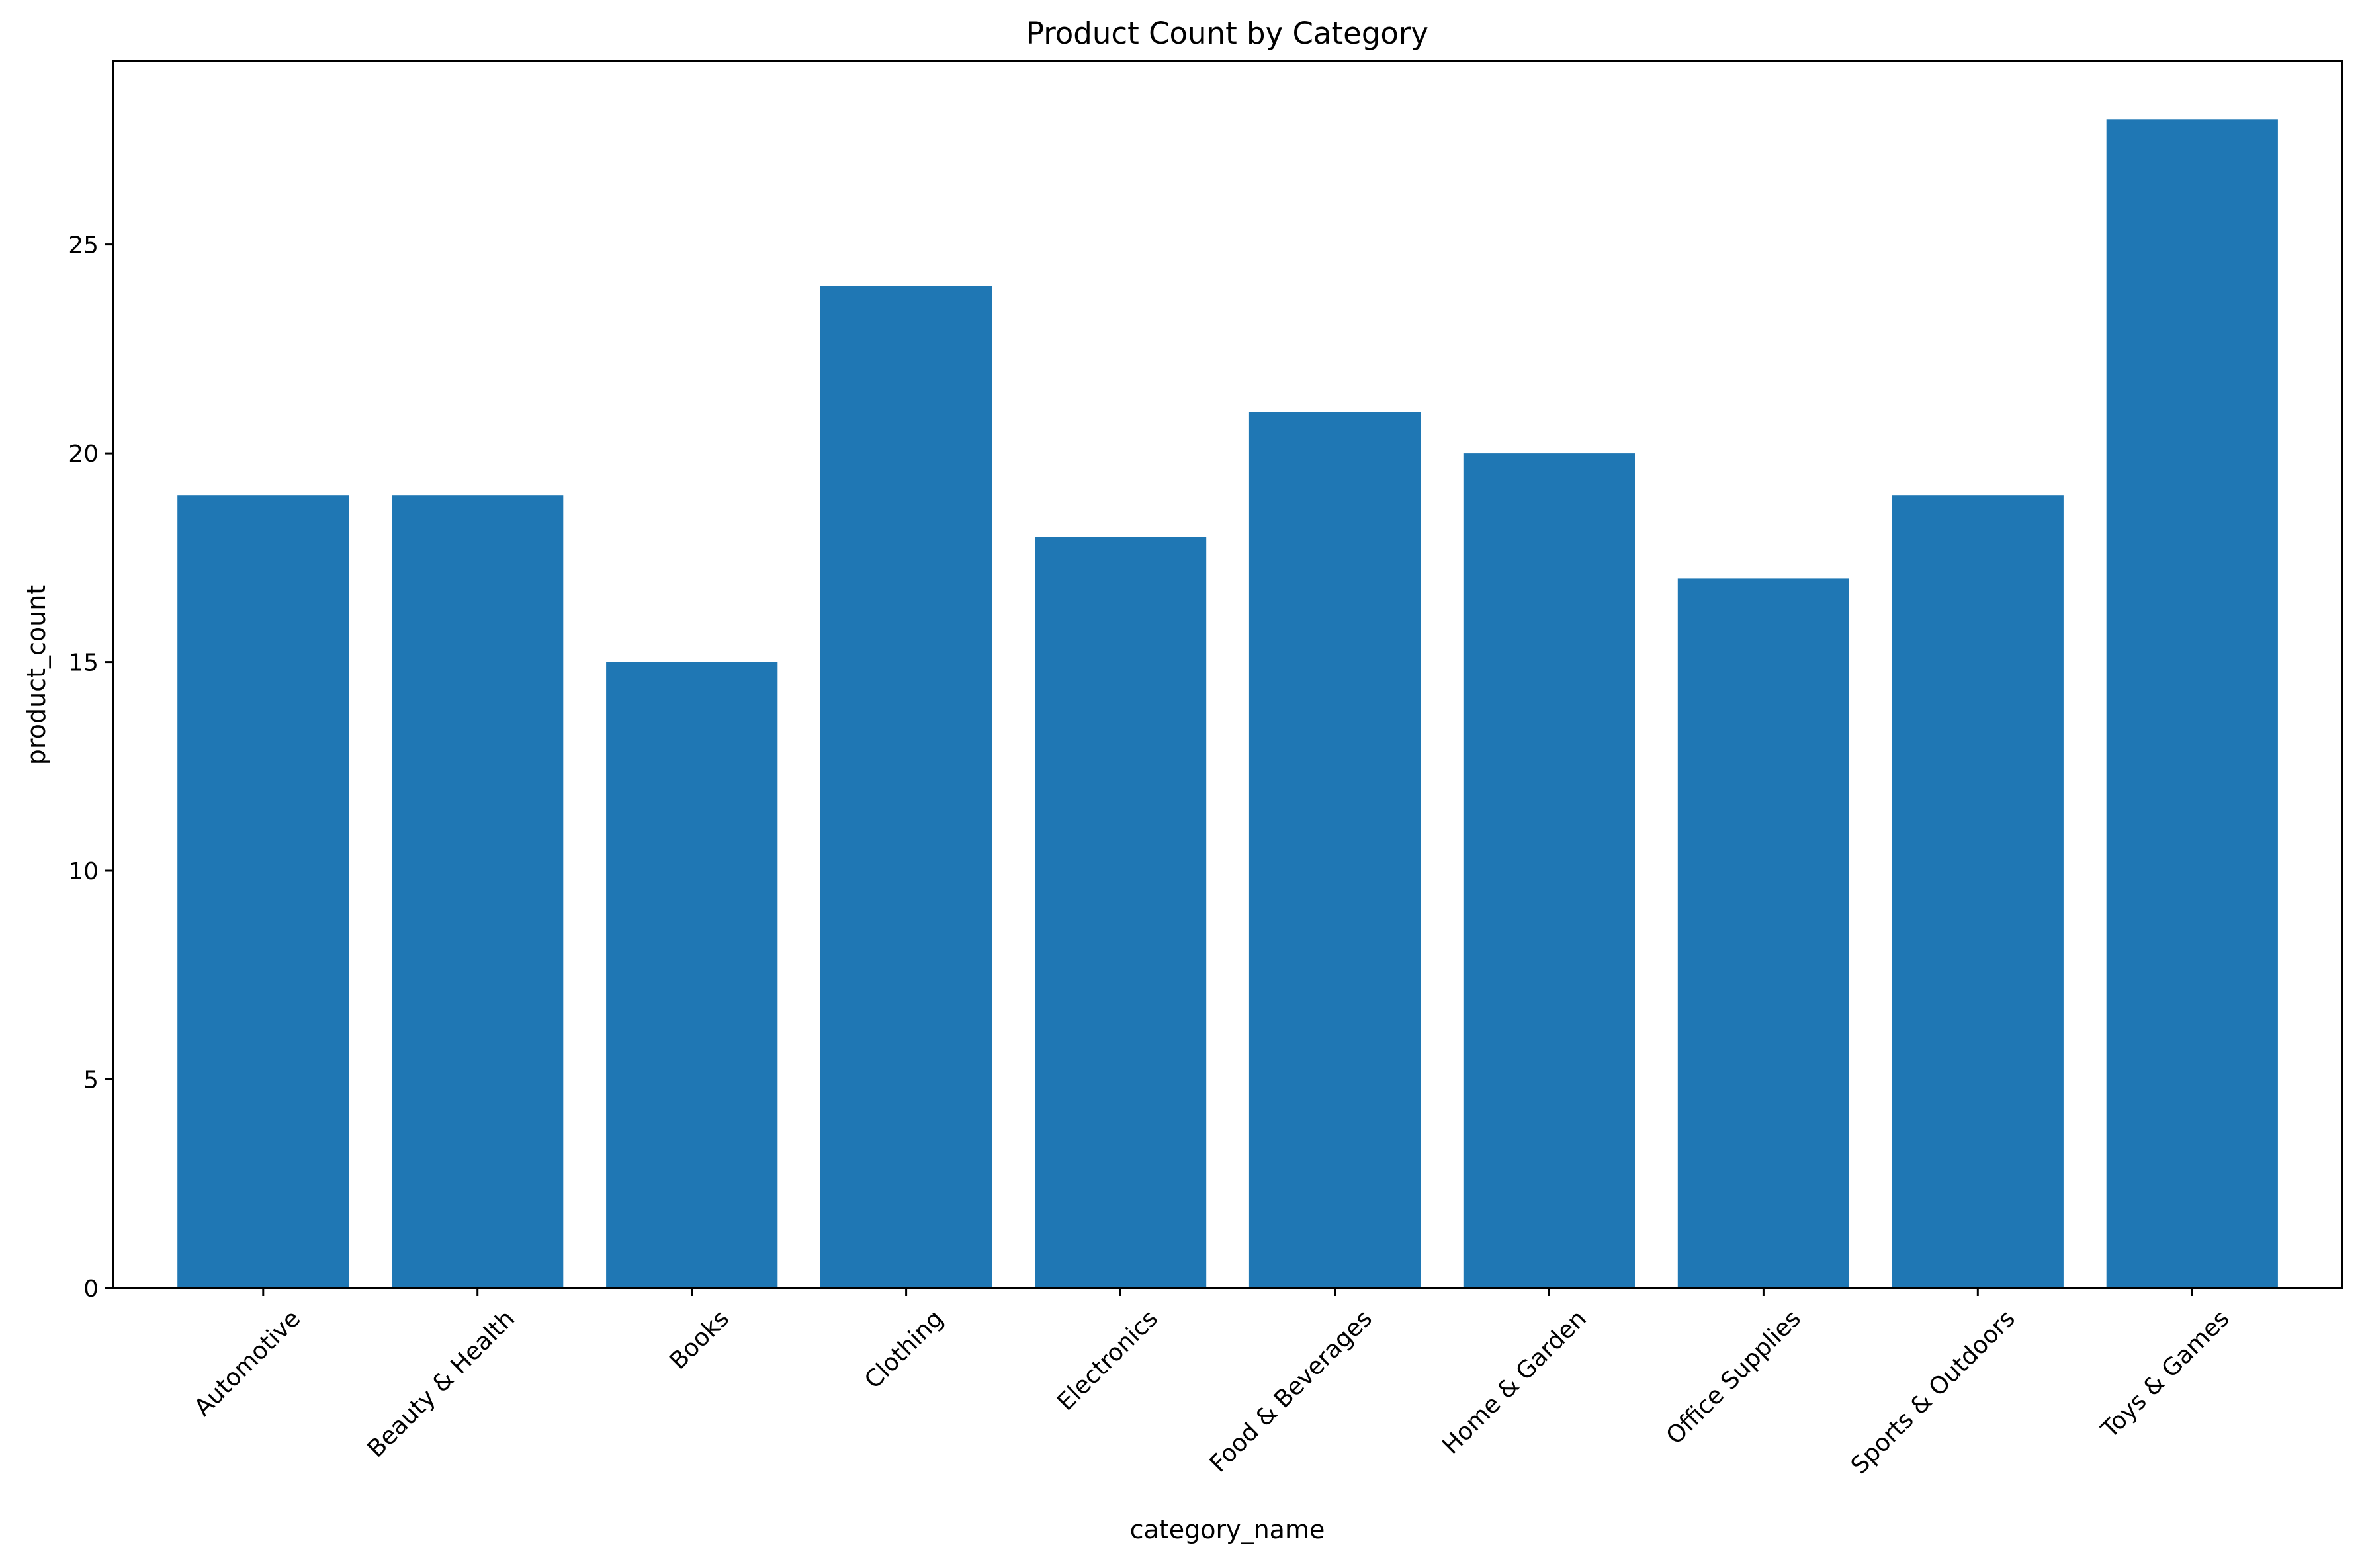  Describe the element at coordinates (83, 871) in the screenshot. I see `y-tick-label: 10` at that location.